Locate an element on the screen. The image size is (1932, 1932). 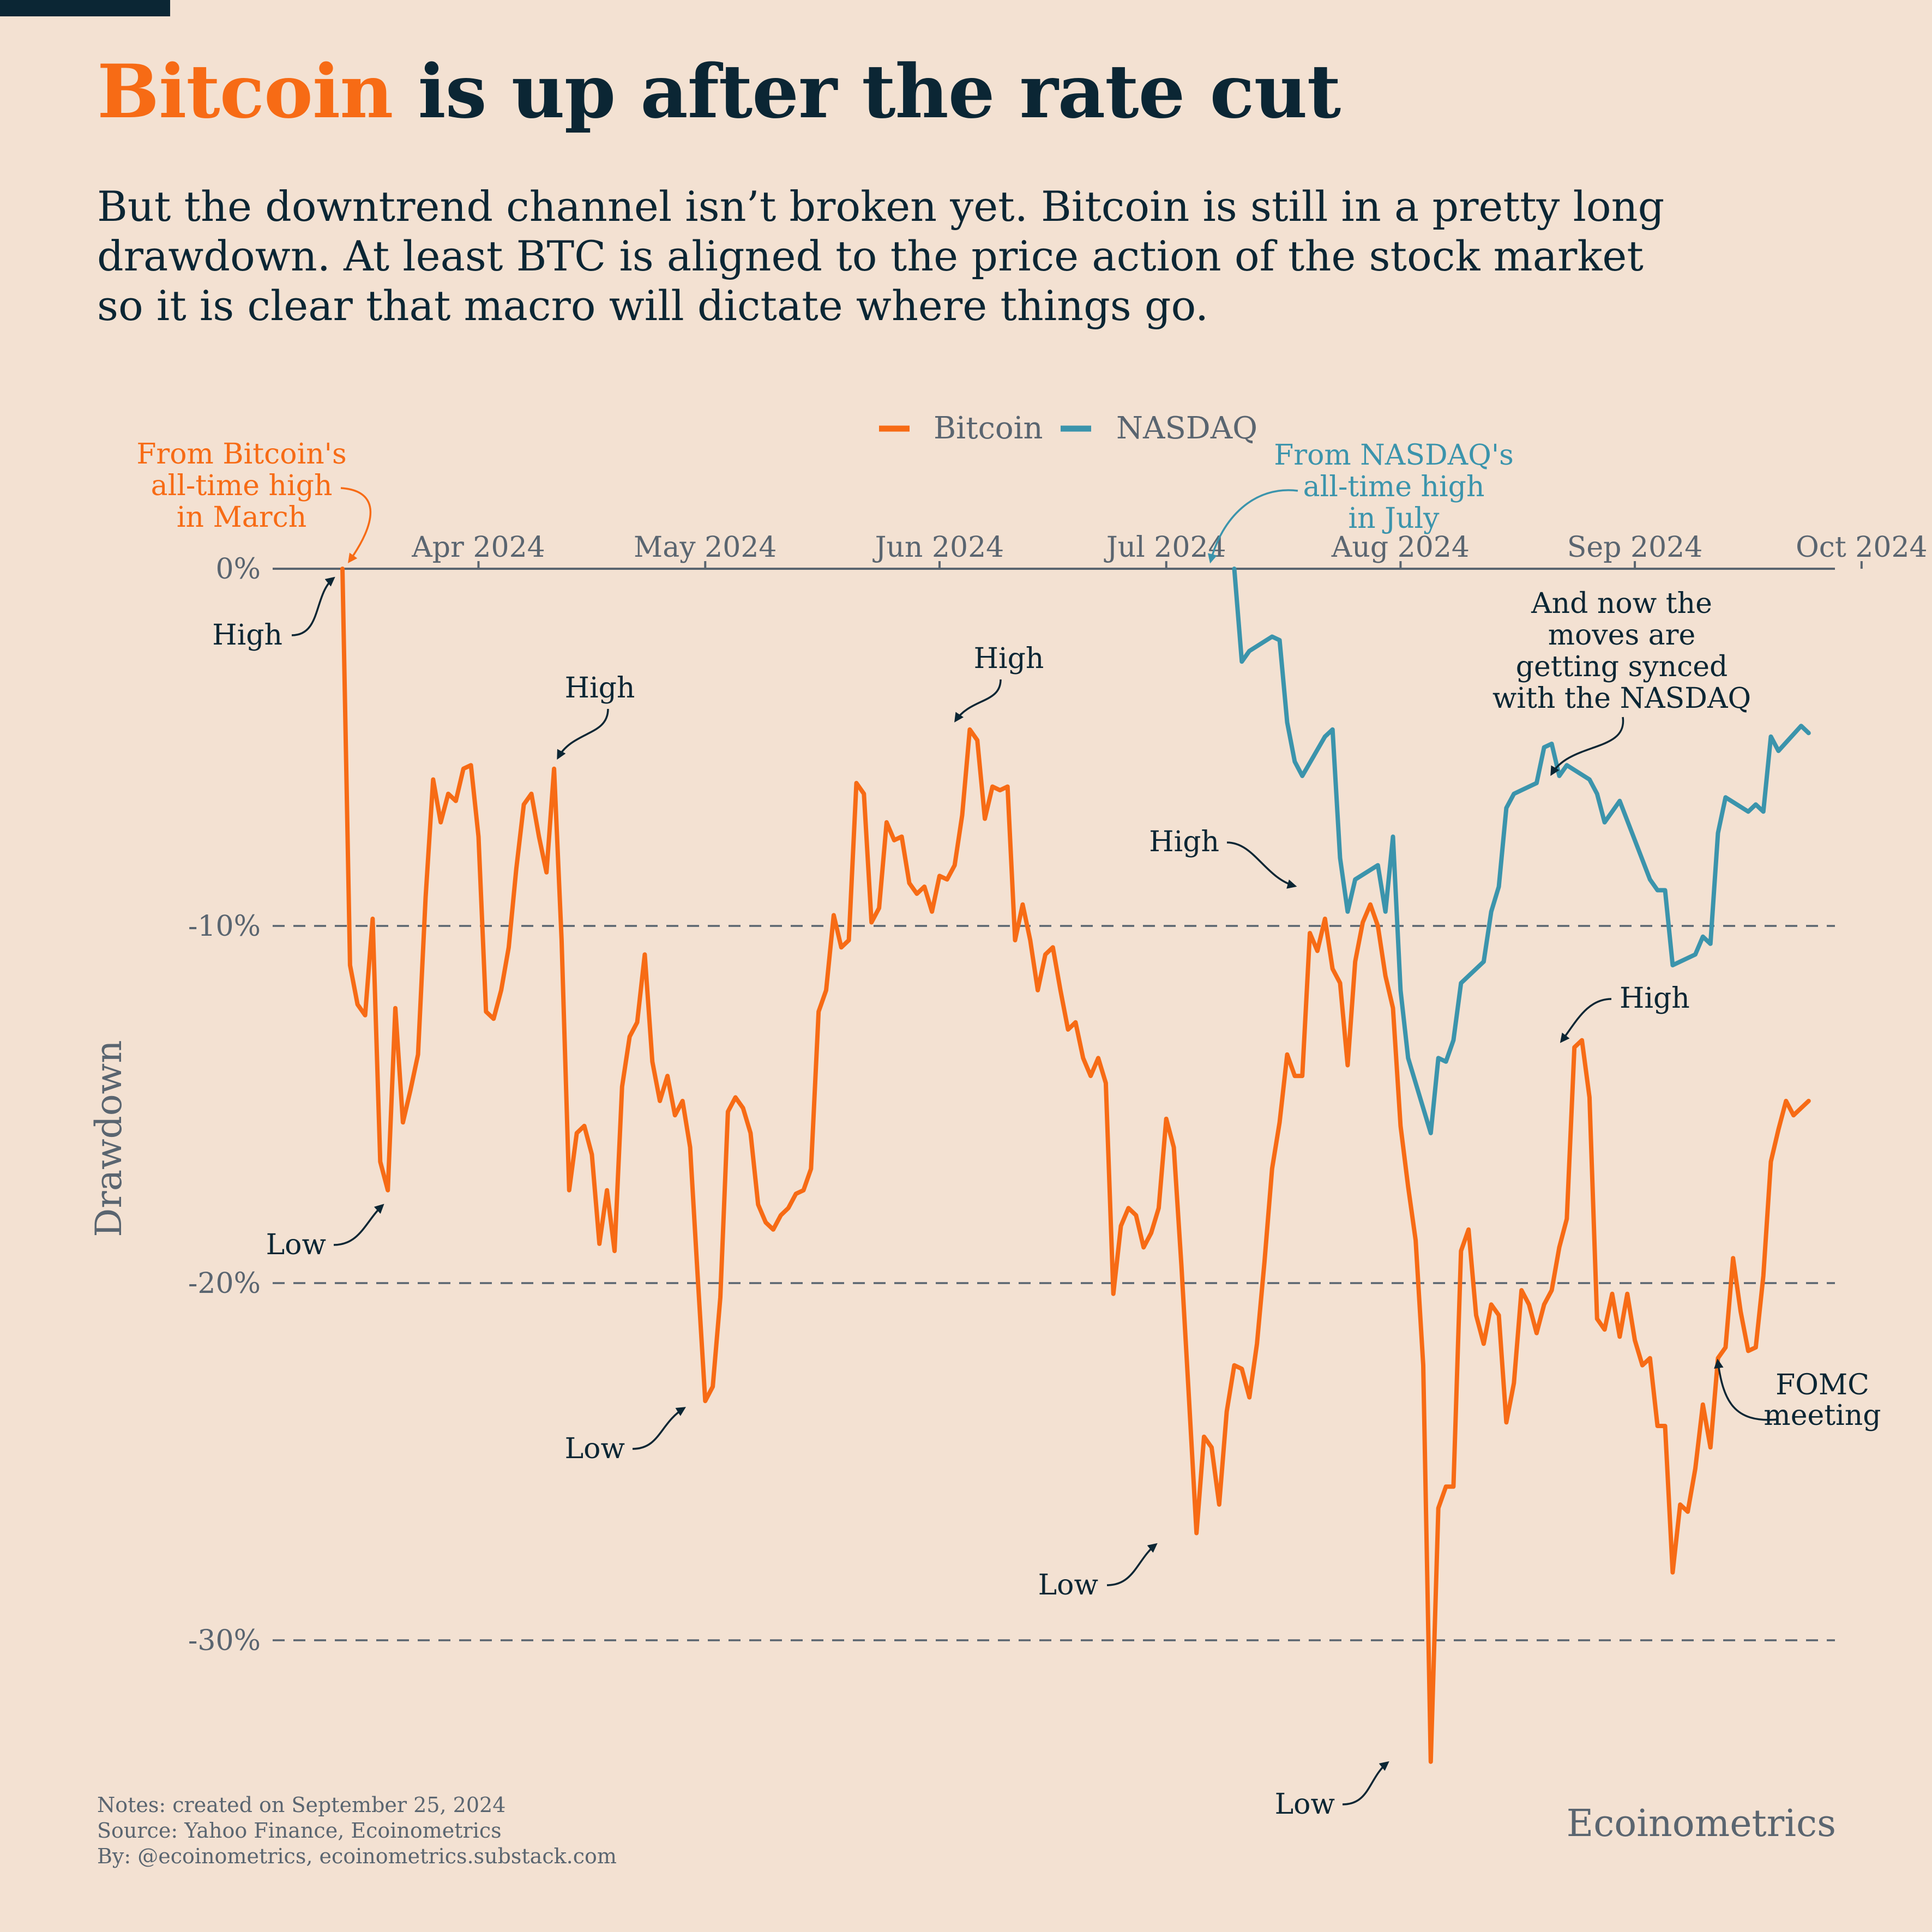
series-line-nasdaq is located at coordinates (1521, 851).